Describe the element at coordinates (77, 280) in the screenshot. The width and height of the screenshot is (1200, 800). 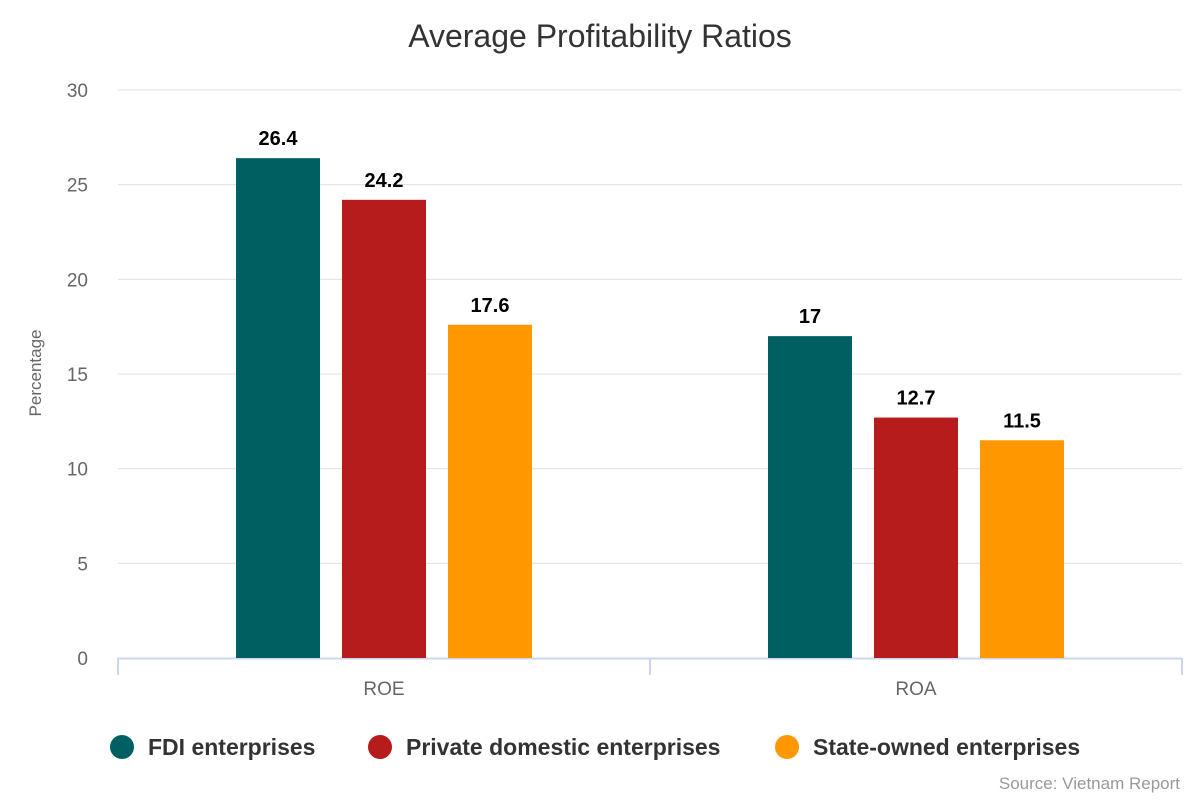
I see `y-tick-label: 20` at that location.